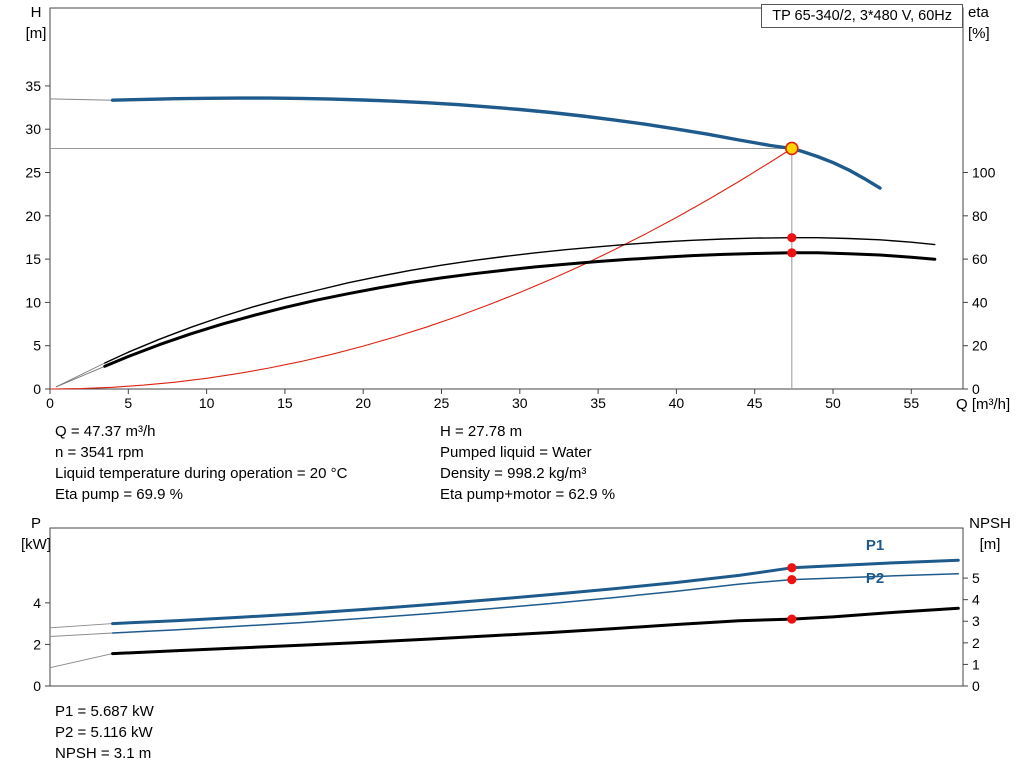  What do you see at coordinates (37, 346) in the screenshot?
I see `qh-eta-left-tick-label: 5` at bounding box center [37, 346].